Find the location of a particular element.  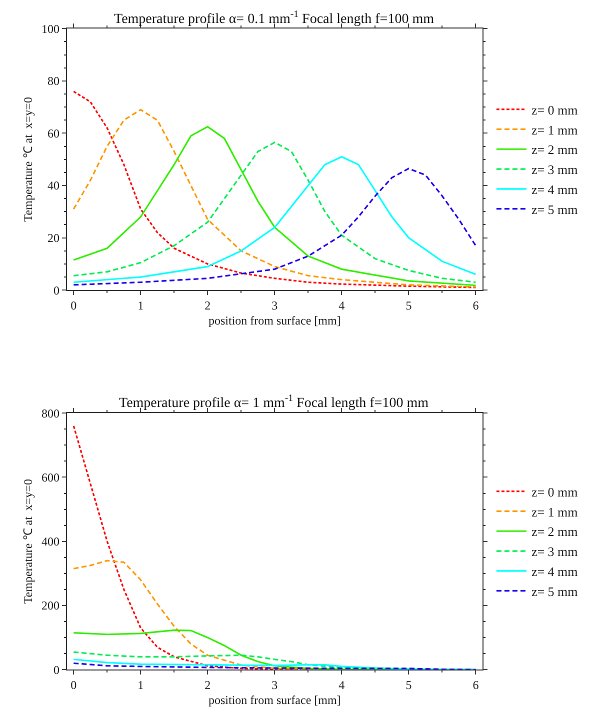

y-tick-label: 60 is located at coordinates (54, 133).